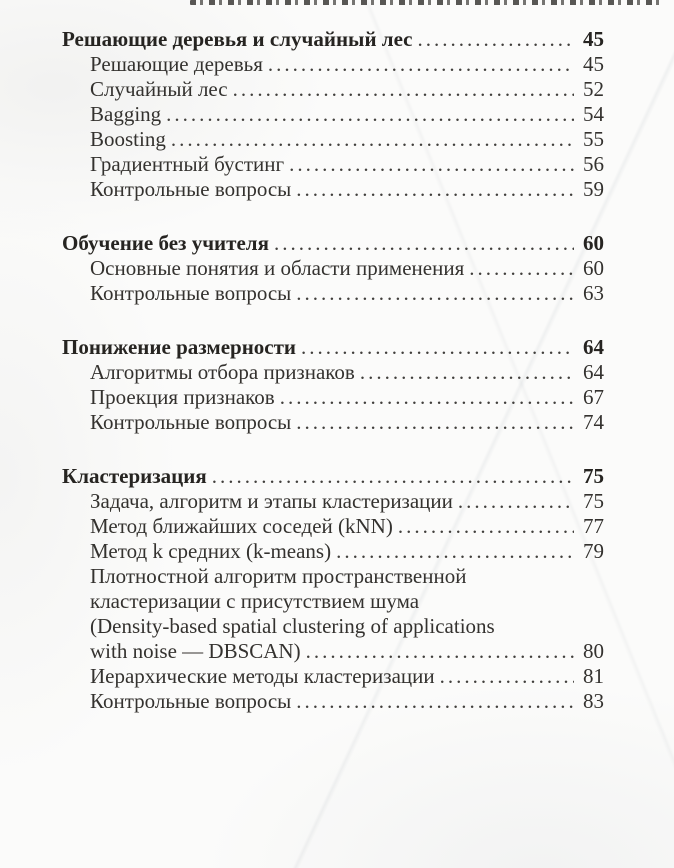 This screenshot has height=868, width=674. I want to click on toc-entry-page-number: 77, so click(593, 526).